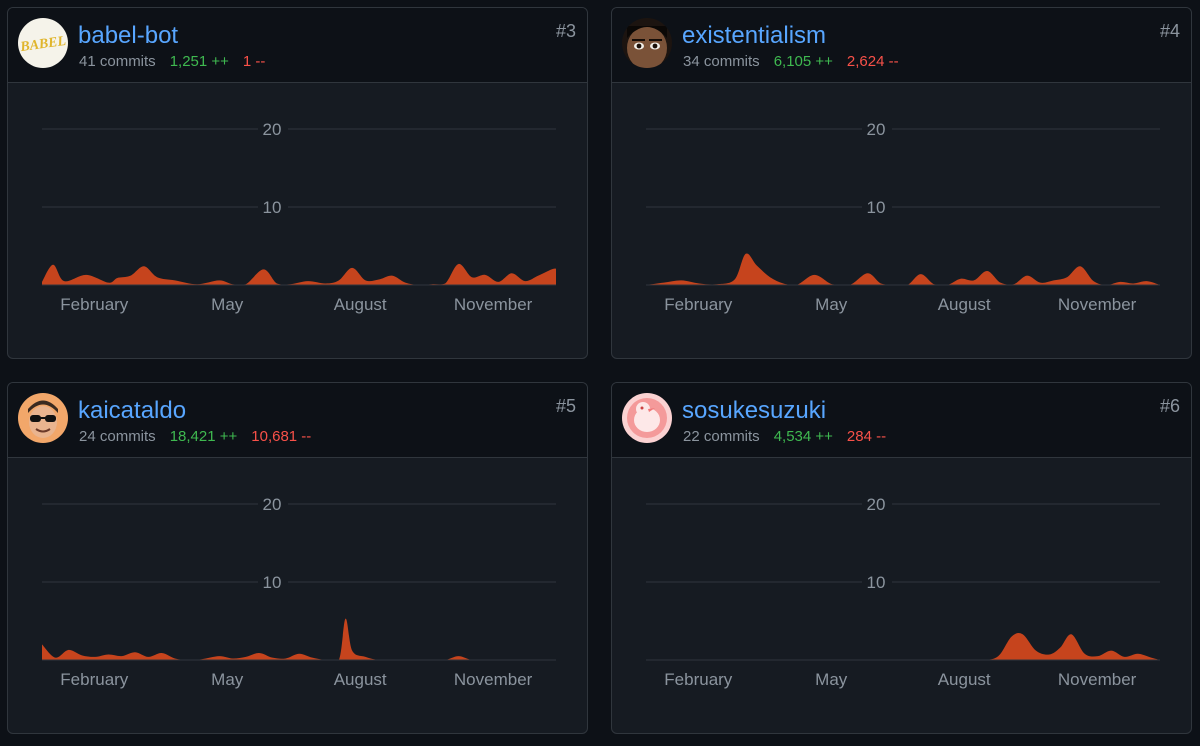 Image resolution: width=1200 pixels, height=746 pixels. Describe the element at coordinates (754, 35) in the screenshot. I see `username-link: existentialism` at that location.